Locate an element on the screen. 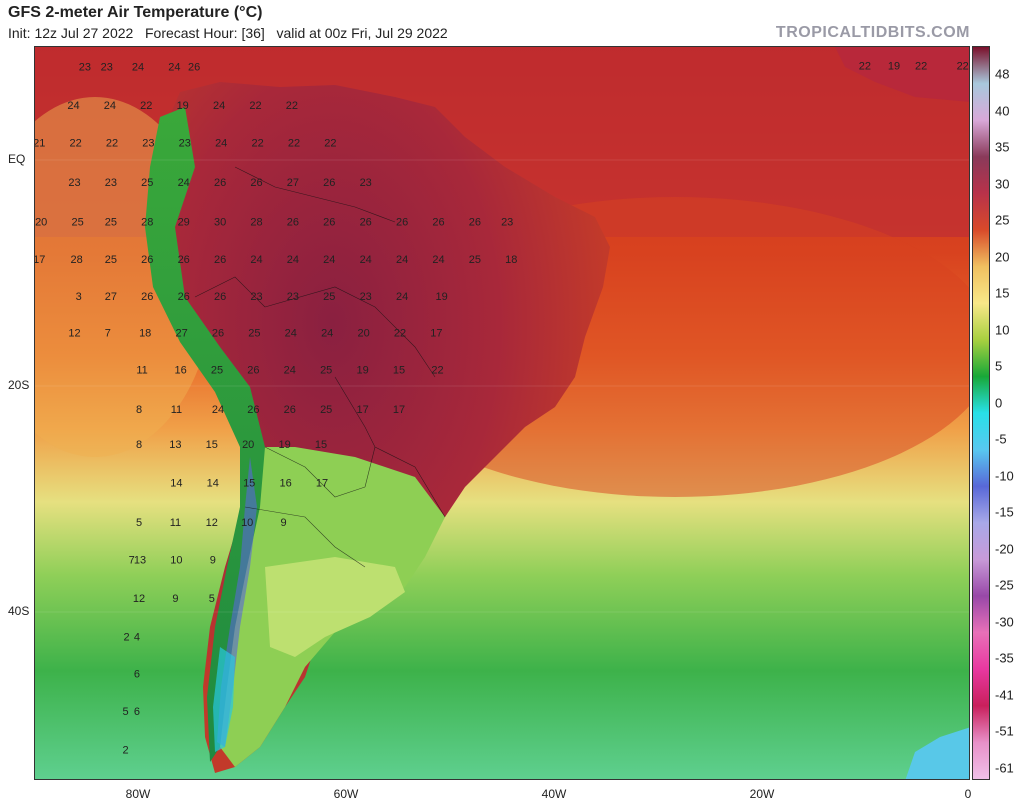 Image resolution: width=1024 pixels, height=801 pixels. patagonia-ice is located at coordinates (224, 699).